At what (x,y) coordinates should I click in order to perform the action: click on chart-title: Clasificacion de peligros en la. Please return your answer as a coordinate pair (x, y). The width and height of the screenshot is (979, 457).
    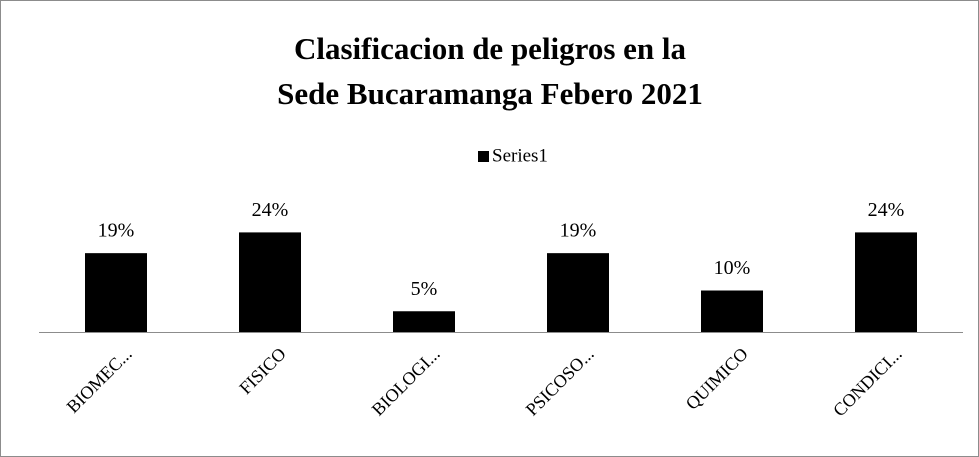
    Looking at the image, I should click on (490, 48).